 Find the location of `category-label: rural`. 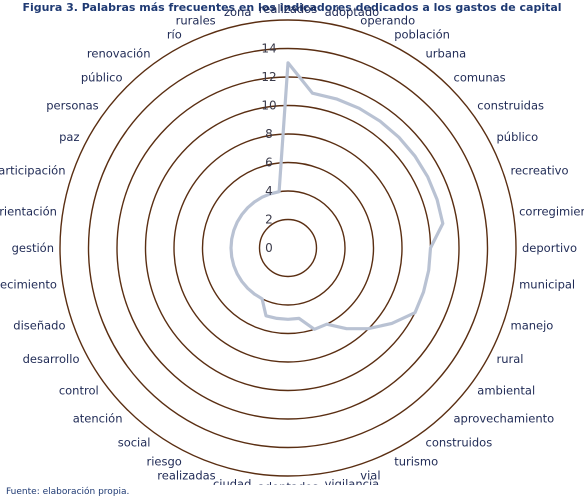

category-label: rural is located at coordinates (510, 359).